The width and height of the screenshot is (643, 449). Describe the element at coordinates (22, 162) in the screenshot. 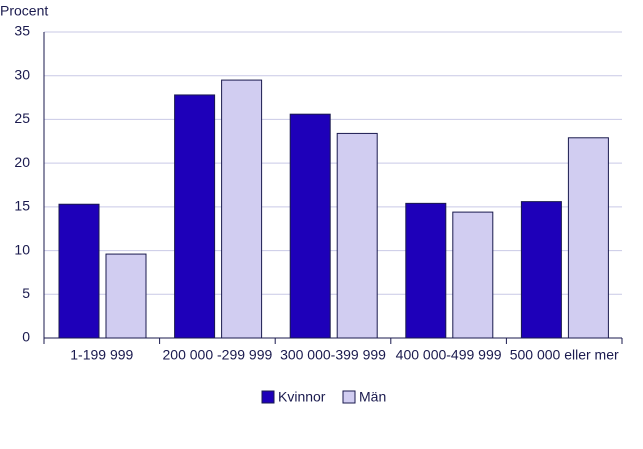

I see `y-tick-label: 20` at that location.